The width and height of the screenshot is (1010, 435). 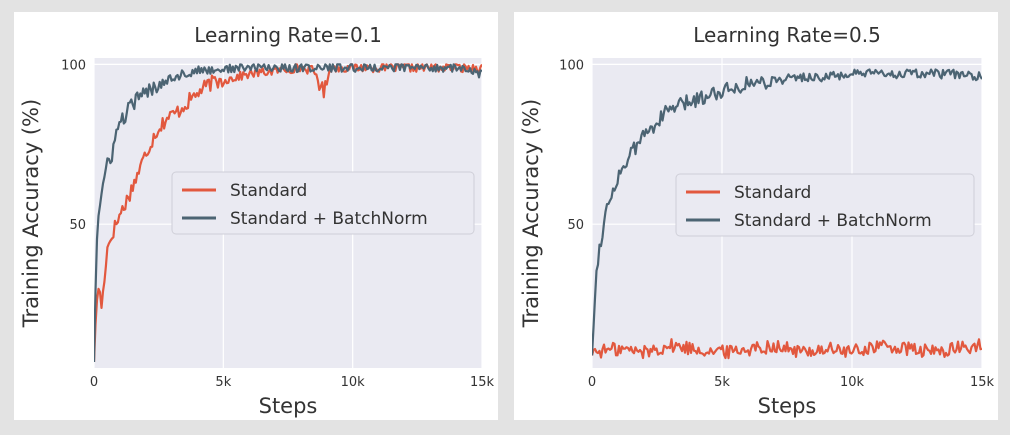 What do you see at coordinates (288, 35) in the screenshot?
I see `chart-title: Learning Rate=0.1` at bounding box center [288, 35].